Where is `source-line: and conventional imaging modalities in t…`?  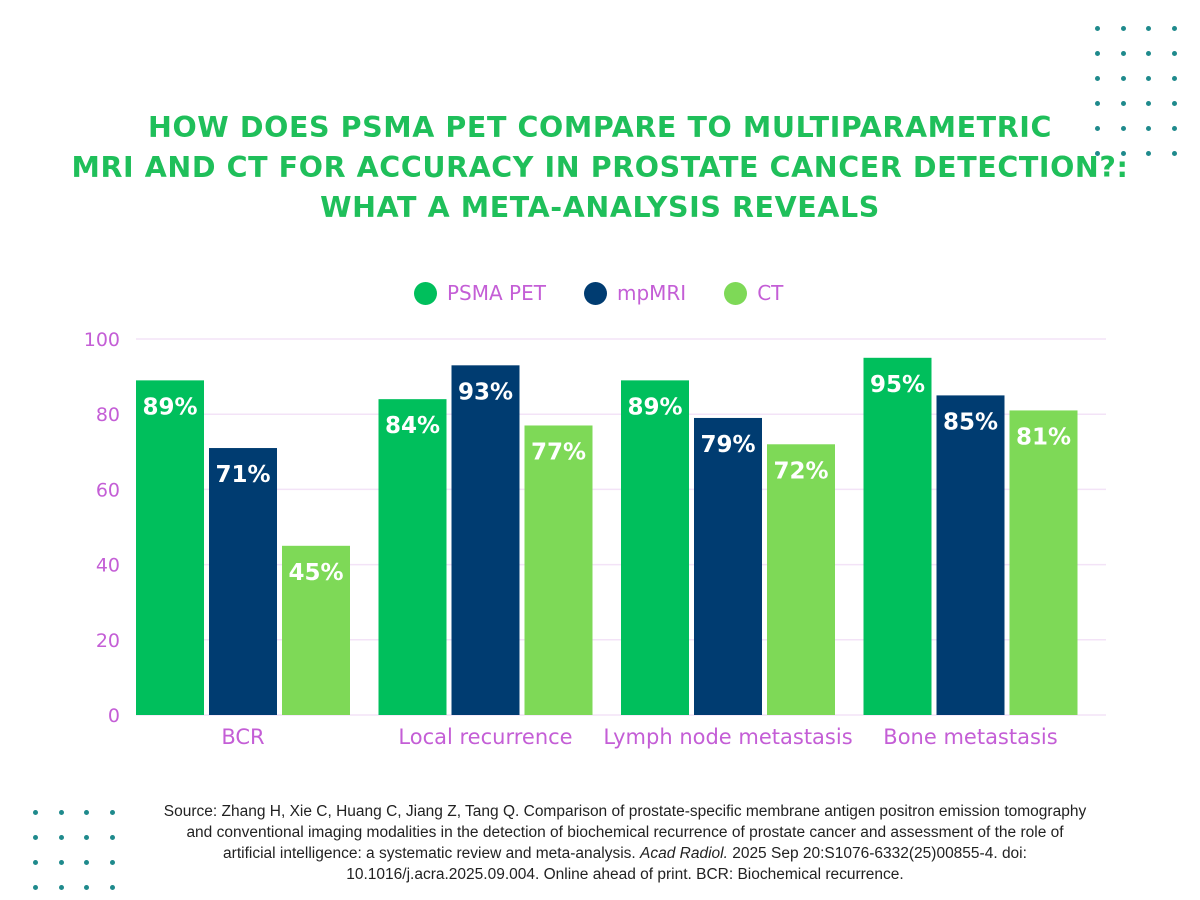
source-line: and conventional imaging modalities in t… is located at coordinates (625, 832).